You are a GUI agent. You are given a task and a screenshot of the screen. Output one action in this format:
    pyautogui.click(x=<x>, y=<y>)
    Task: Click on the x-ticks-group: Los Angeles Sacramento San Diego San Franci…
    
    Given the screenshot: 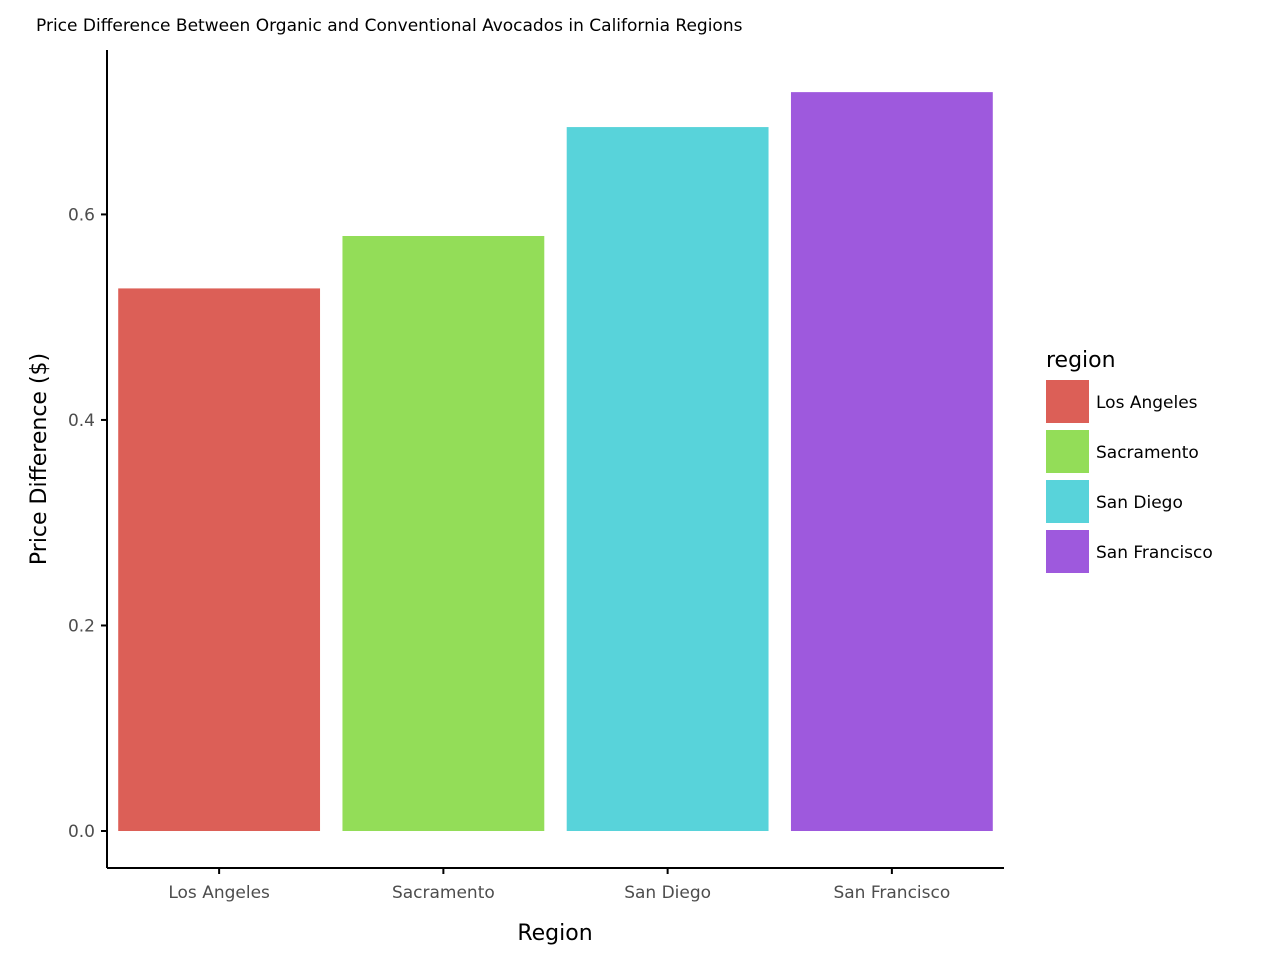 What is the action you would take?
    pyautogui.click(x=559, y=885)
    